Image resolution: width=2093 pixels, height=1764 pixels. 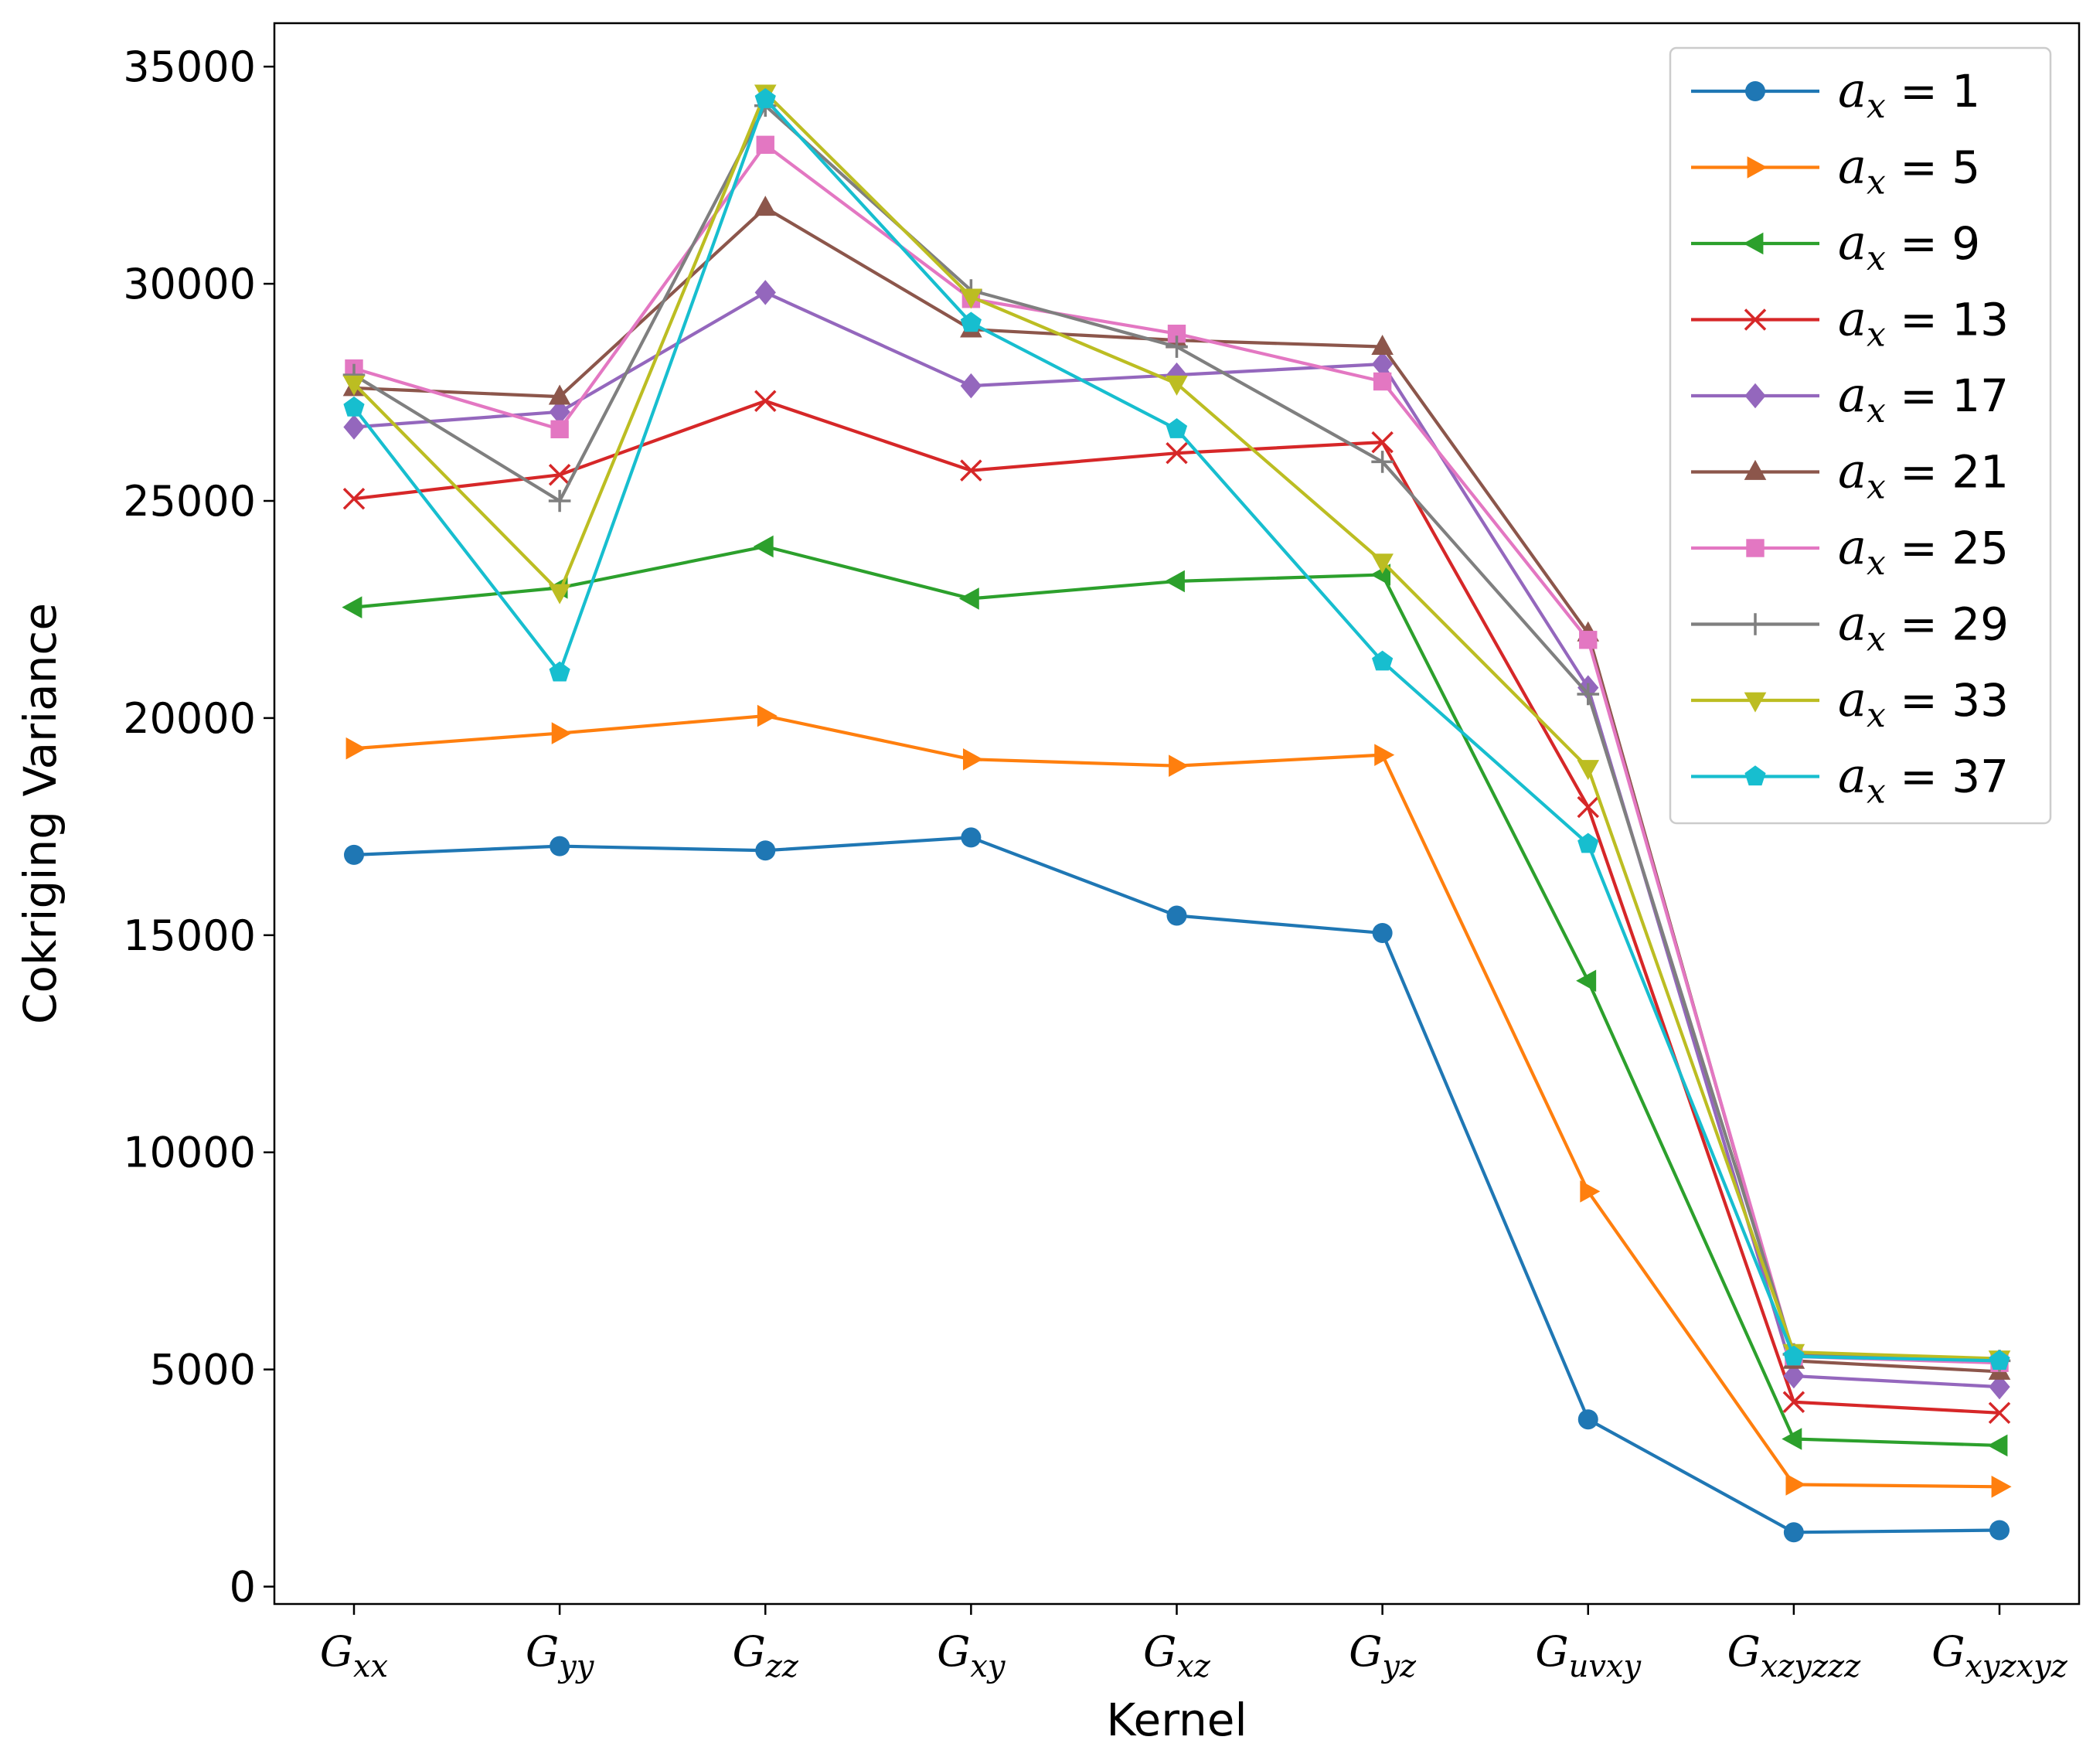 I want to click on legend-item: ax = 9, so click(x=1836, y=246).